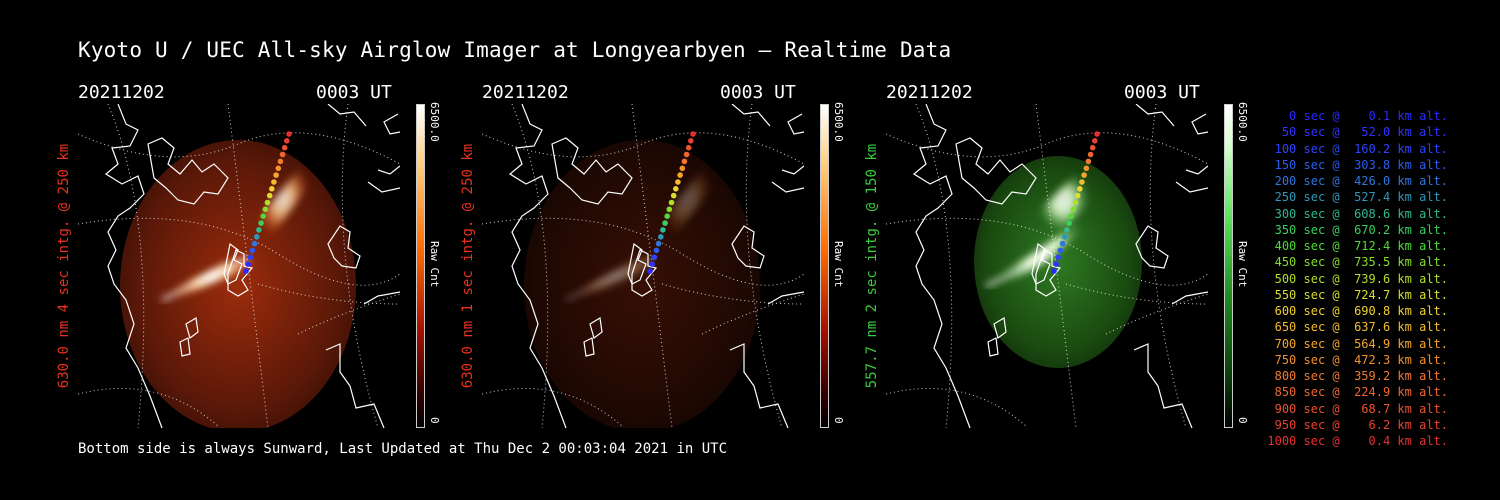  I want to click on panel-3-map, so click(1047, 266).